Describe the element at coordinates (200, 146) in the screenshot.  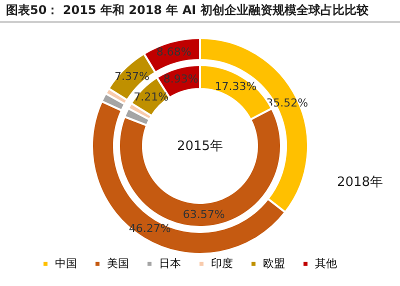
I see `slice-label: 2015年` at that location.